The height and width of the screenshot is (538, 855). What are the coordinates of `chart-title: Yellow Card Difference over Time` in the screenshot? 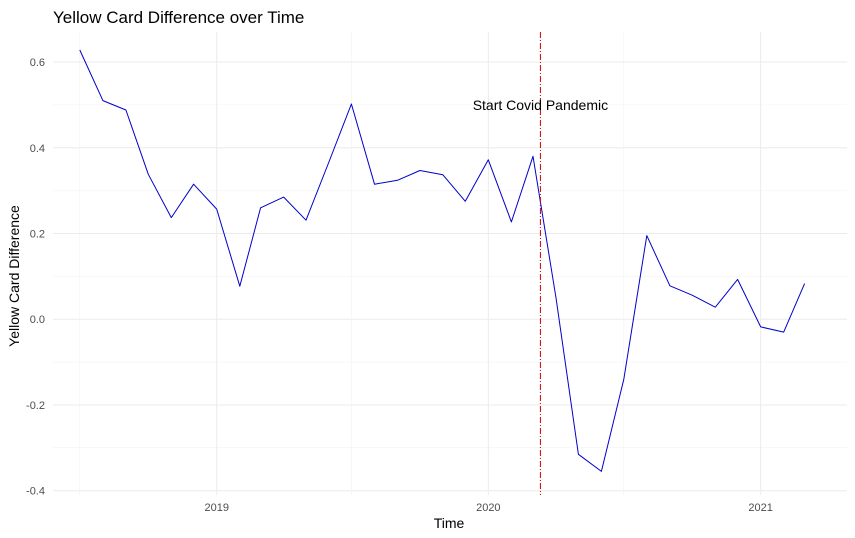 It's located at (178, 17).